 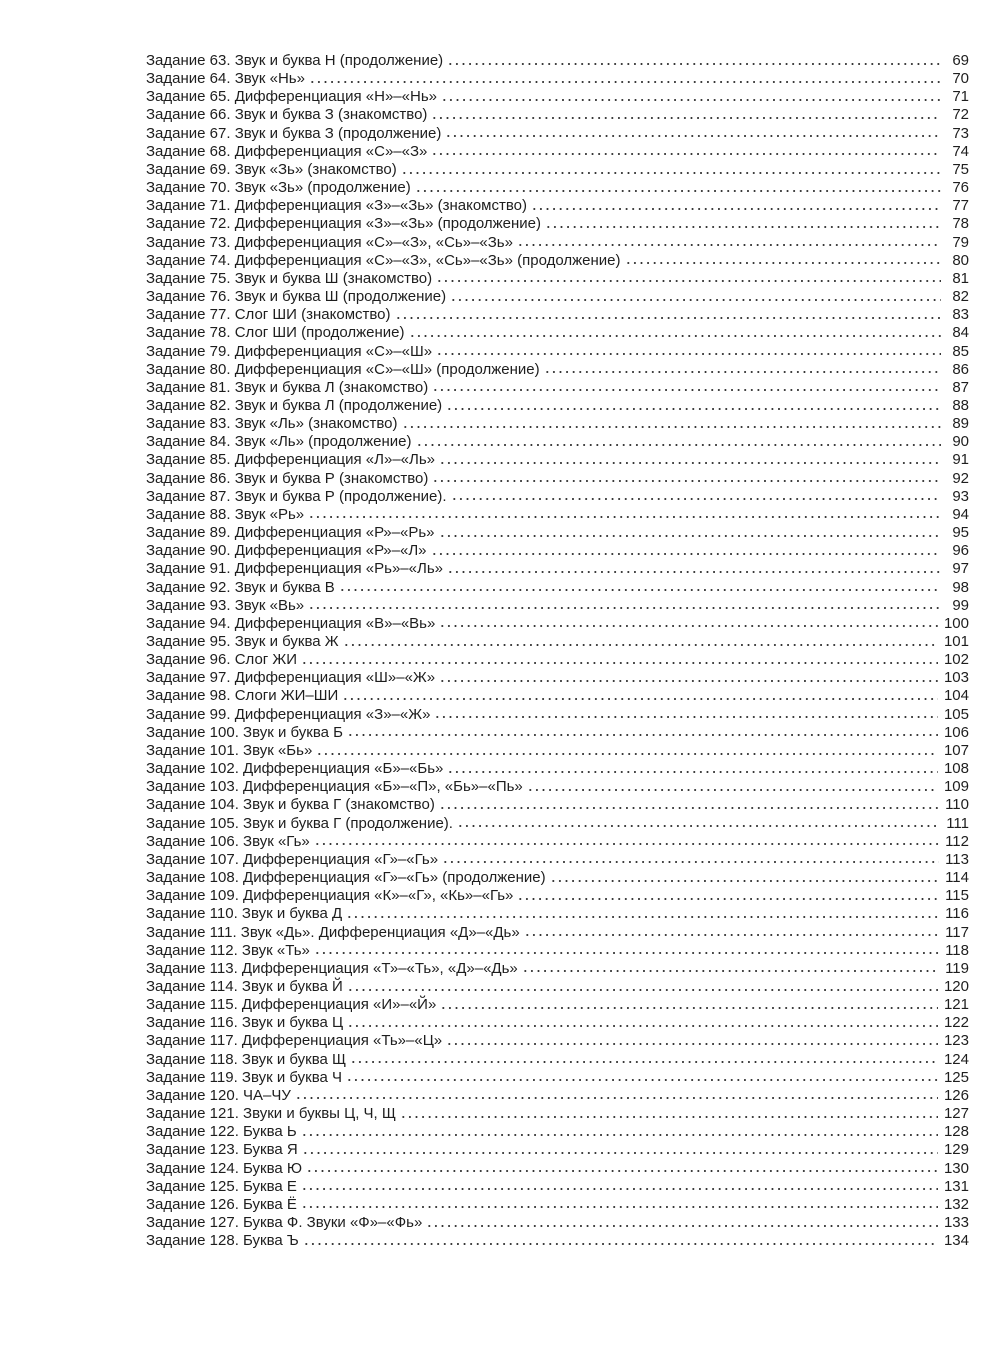 What do you see at coordinates (244, 914) in the screenshot?
I see `toc-entry-title: Задание 110. Звук и буква Д` at bounding box center [244, 914].